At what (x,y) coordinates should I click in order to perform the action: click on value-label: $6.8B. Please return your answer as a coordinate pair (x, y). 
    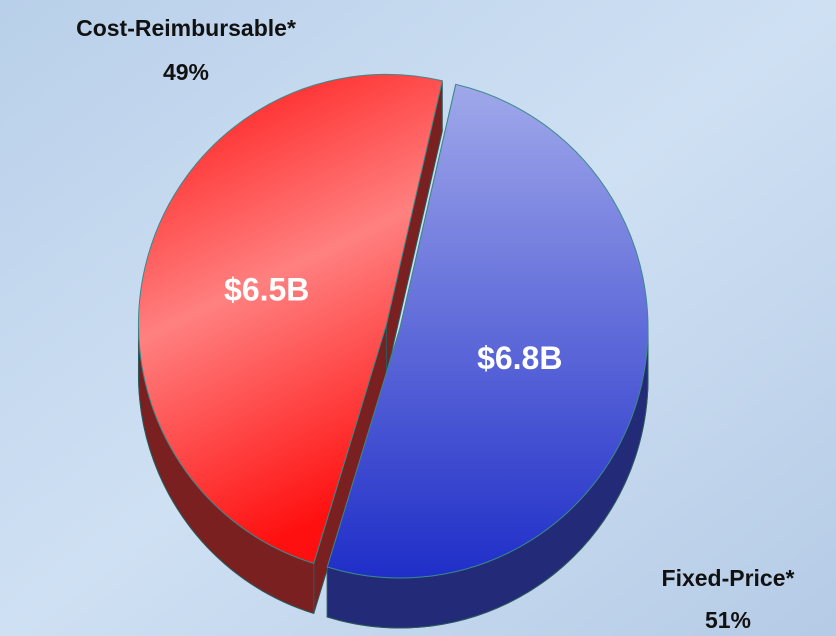
    Looking at the image, I should click on (519, 358).